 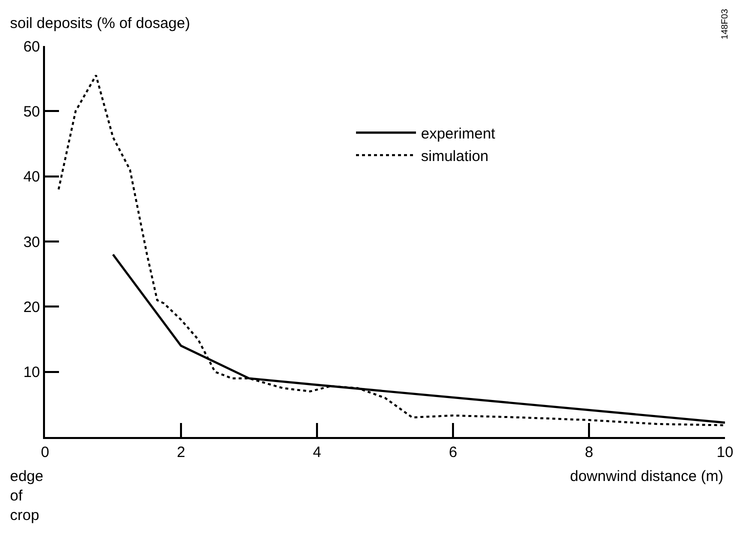 I want to click on x-tick-label: 10, so click(x=725, y=452).